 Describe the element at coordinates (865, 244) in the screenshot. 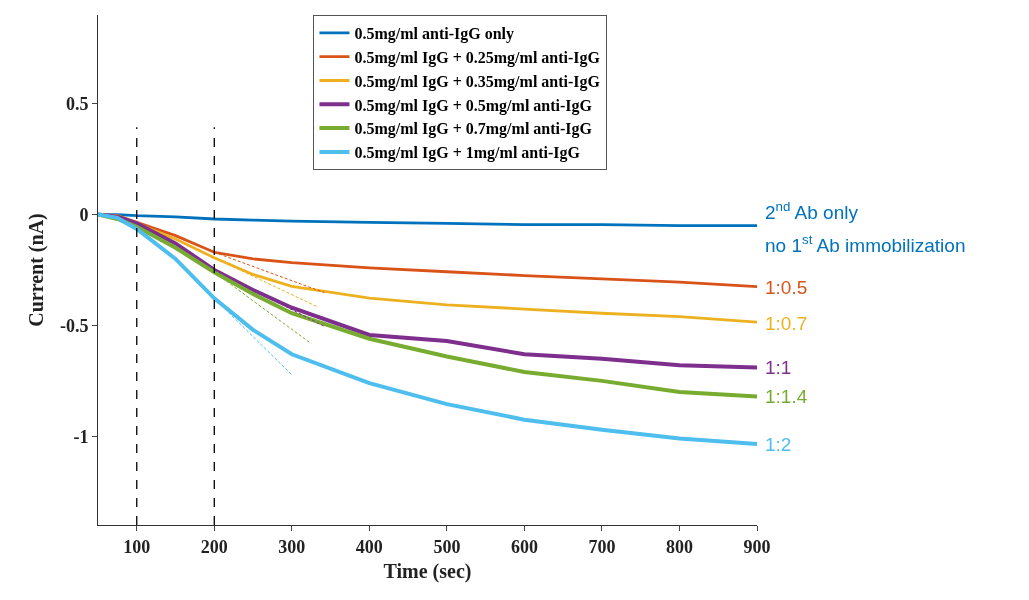

I see `text: no 1$^{st}$ Ab immobilization` at that location.